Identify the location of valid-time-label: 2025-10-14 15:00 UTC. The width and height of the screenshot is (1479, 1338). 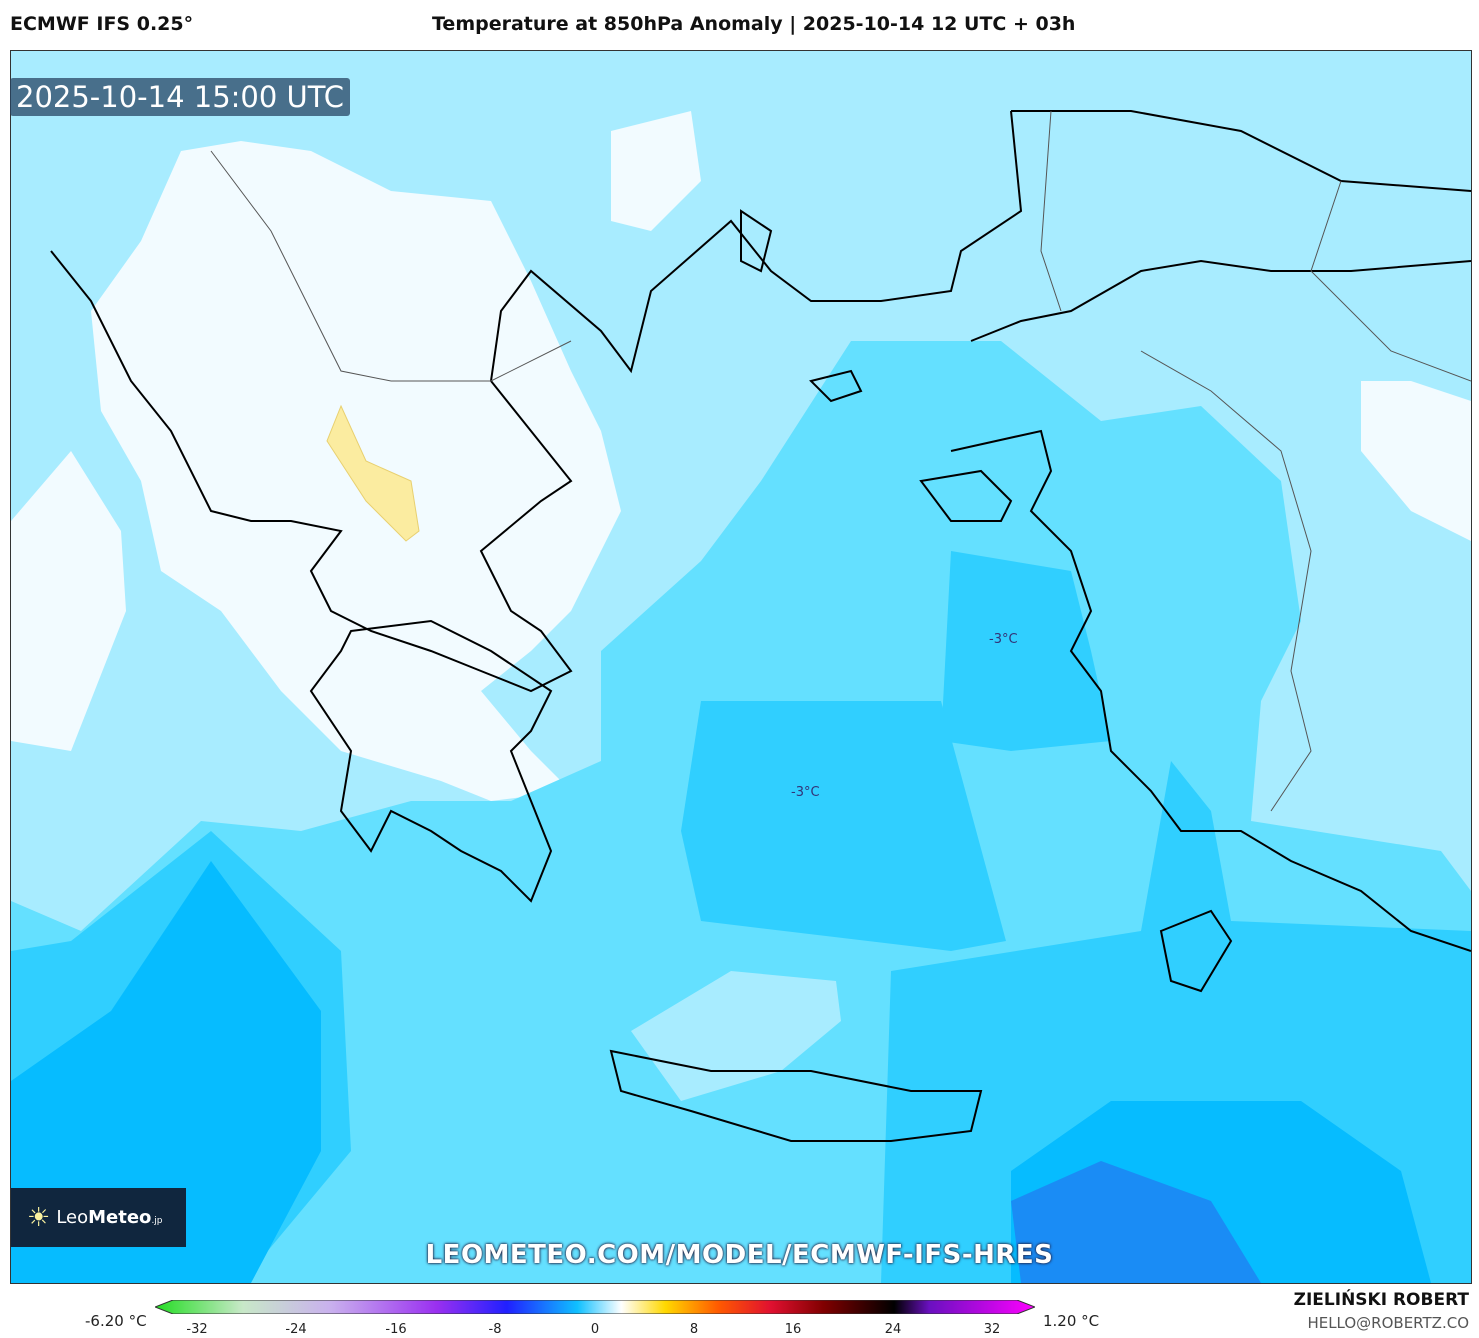
(180, 97).